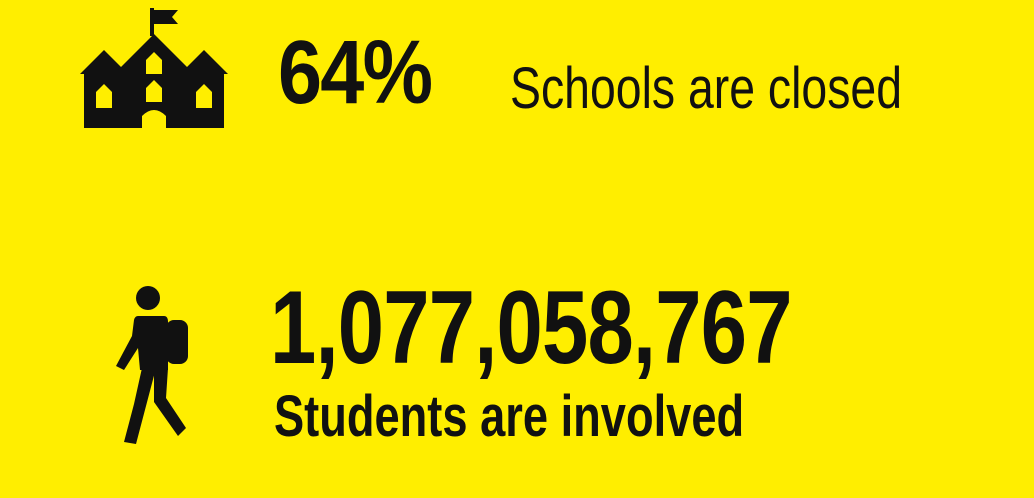 The image size is (1034, 498). I want to click on schools-closed-percent: 64%, so click(355, 73).